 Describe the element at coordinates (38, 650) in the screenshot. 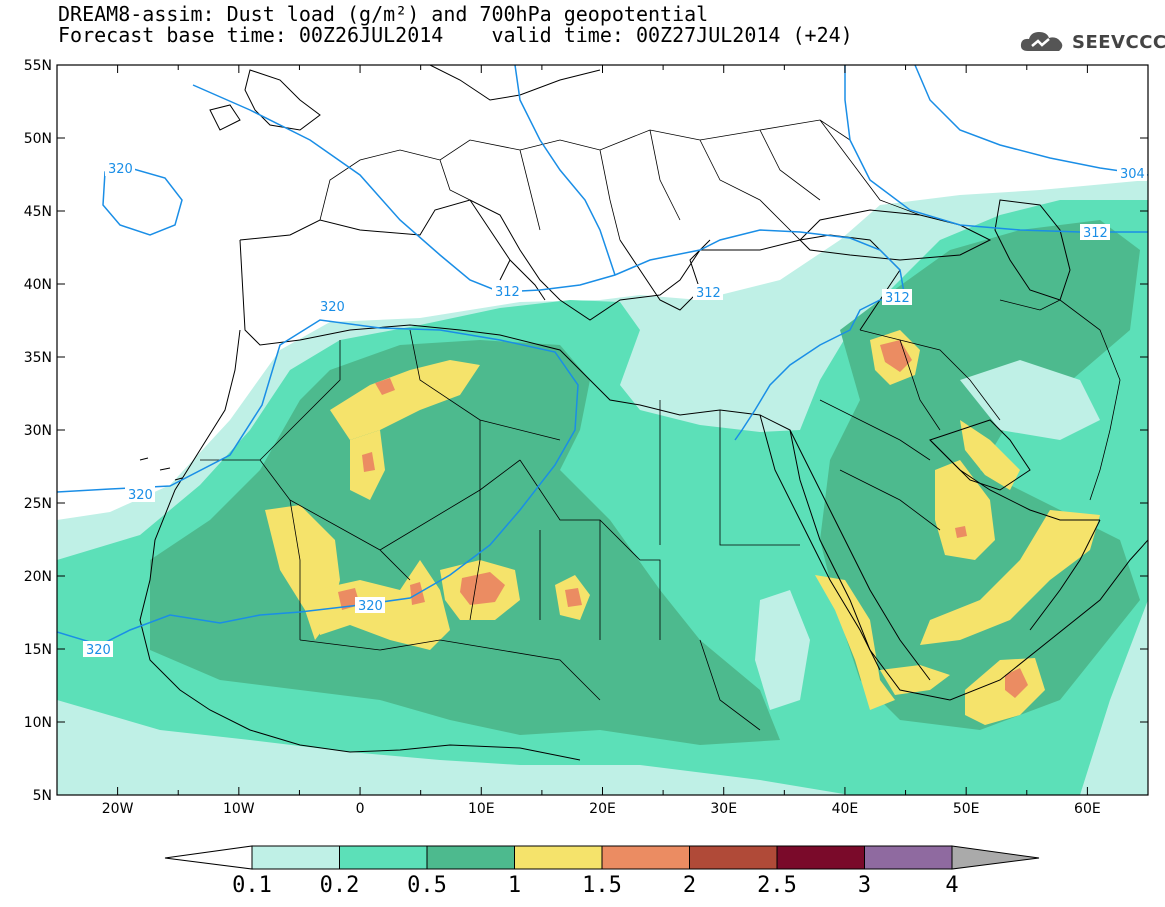

I see `y-tick-label: 15N` at that location.